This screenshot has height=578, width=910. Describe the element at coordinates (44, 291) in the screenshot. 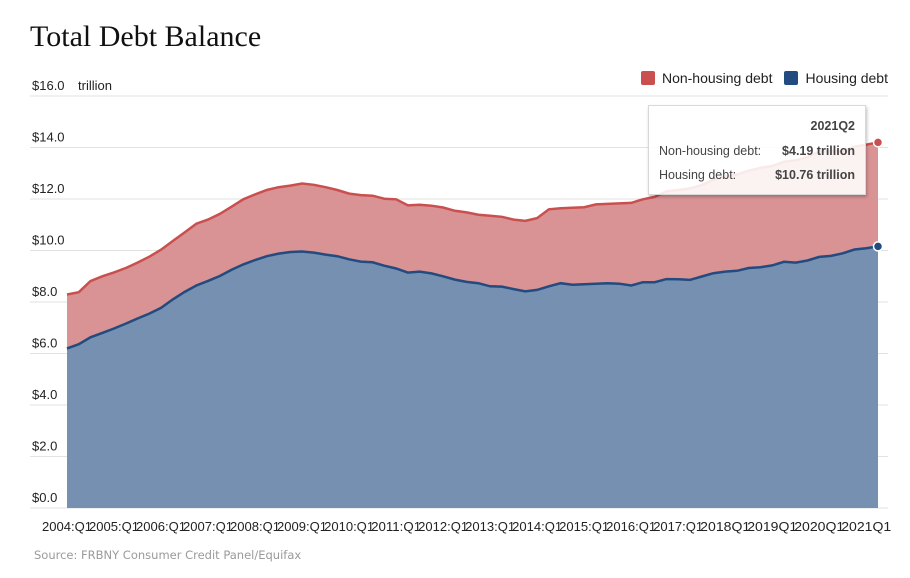

I see `y-tick-label: $8.0` at that location.